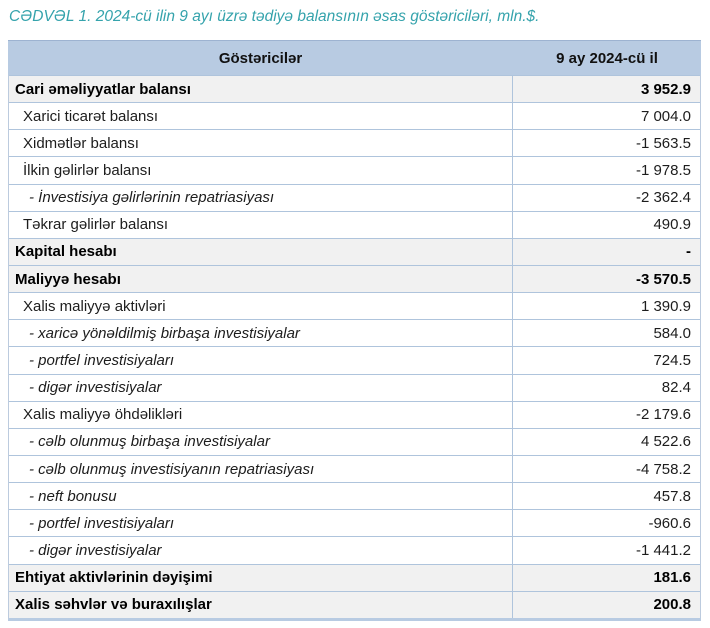 The height and width of the screenshot is (628, 710). Describe the element at coordinates (688, 252) in the screenshot. I see `row-value: -` at that location.